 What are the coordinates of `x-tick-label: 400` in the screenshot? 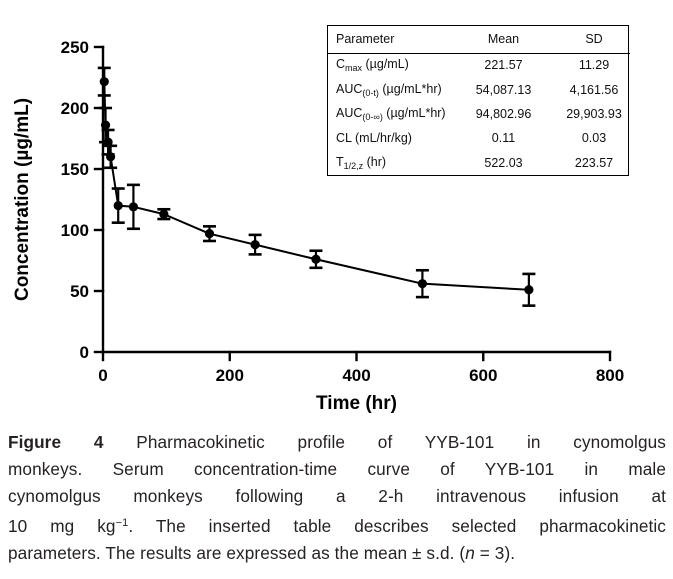 It's located at (356, 375).